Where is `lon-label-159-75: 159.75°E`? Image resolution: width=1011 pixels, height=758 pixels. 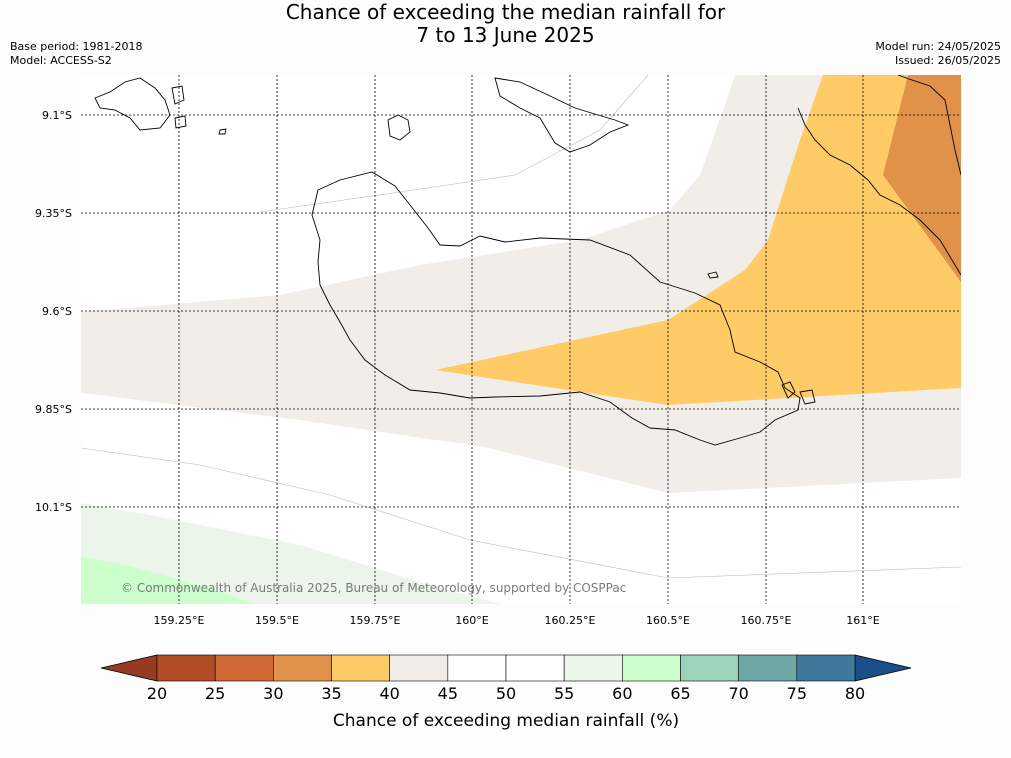 lon-label-159-75: 159.75°E is located at coordinates (375, 620).